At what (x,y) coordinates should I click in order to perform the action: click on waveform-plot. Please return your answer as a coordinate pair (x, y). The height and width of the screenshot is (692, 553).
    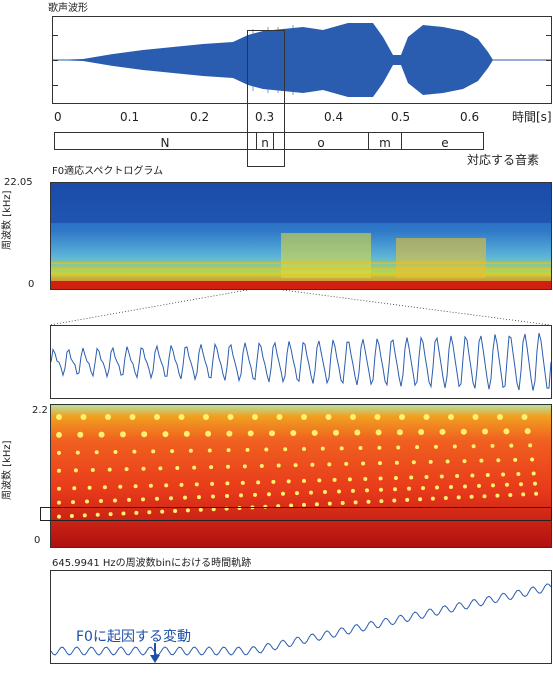
    Looking at the image, I should click on (302, 60).